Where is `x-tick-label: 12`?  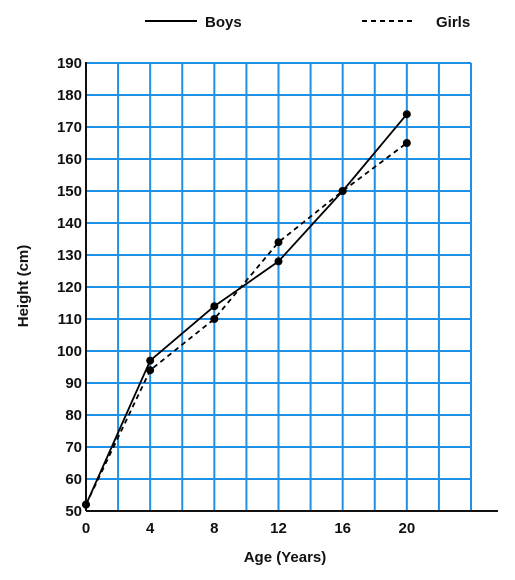 x-tick-label: 12 is located at coordinates (278, 528).